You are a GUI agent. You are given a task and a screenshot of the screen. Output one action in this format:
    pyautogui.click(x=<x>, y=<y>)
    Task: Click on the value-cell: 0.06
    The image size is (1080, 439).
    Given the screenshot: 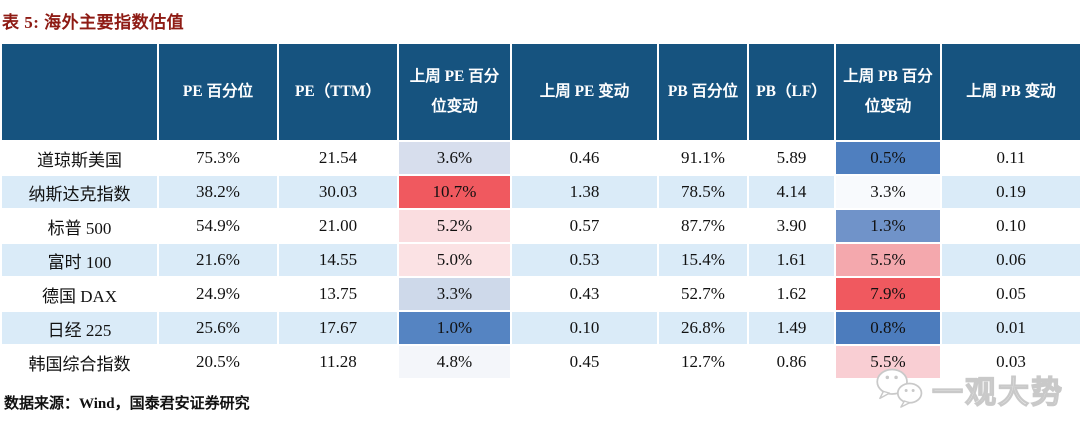 What is the action you would take?
    pyautogui.click(x=1010, y=260)
    